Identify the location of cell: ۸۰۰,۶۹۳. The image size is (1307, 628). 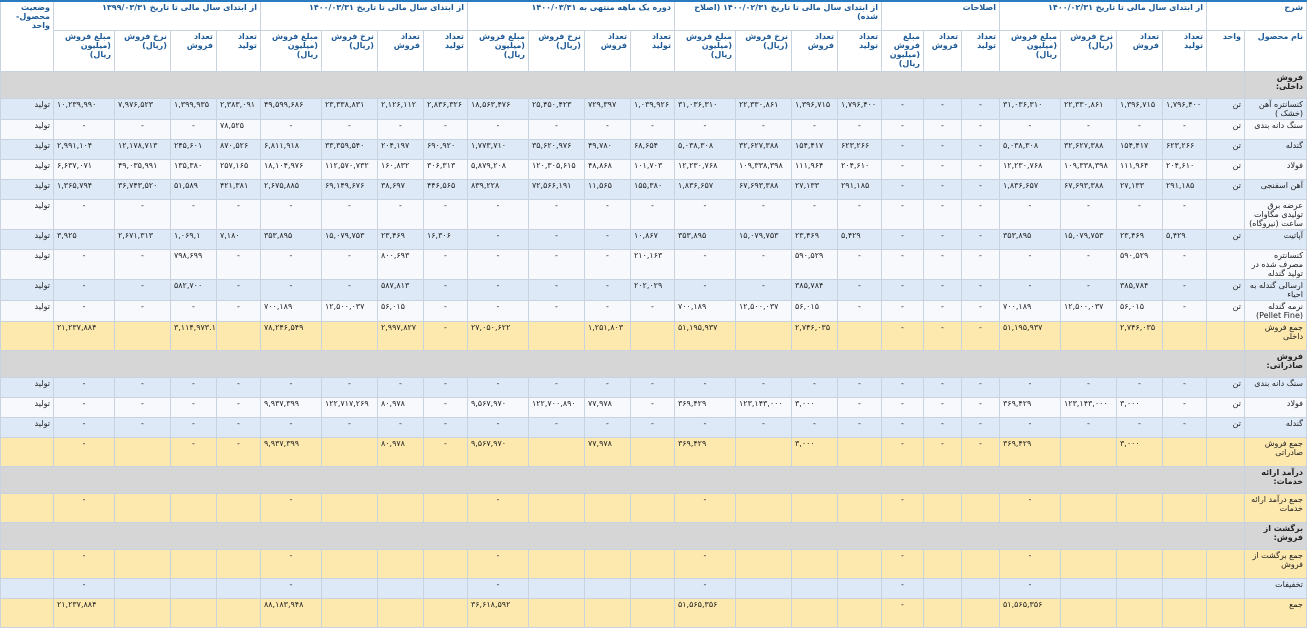
(400, 264).